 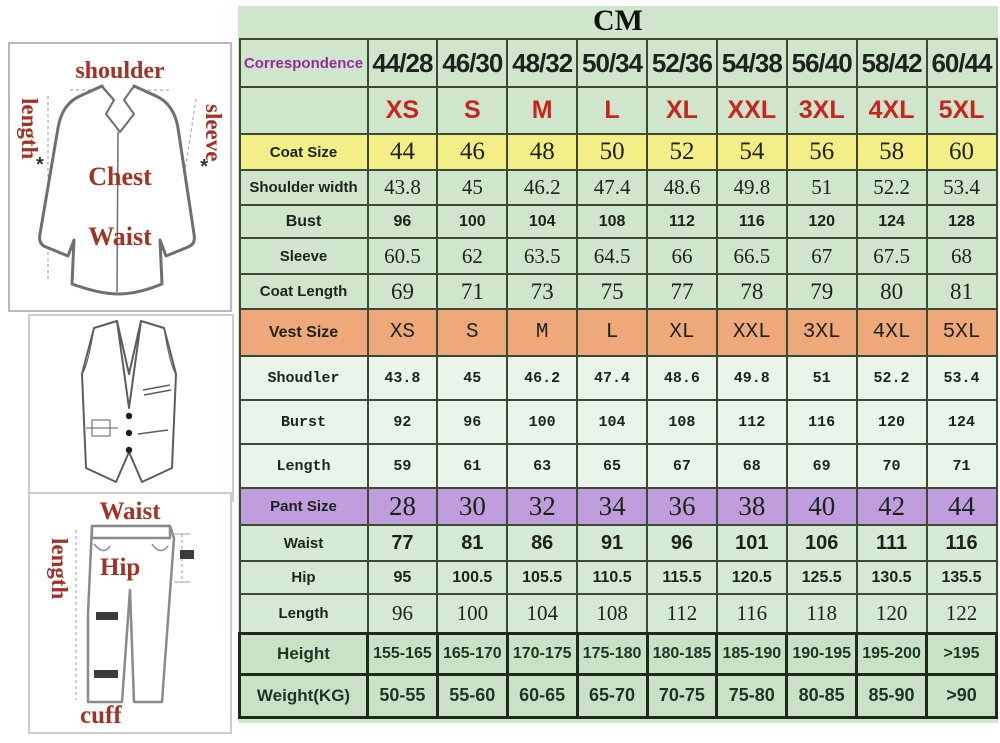 What do you see at coordinates (402, 221) in the screenshot?
I see `value-cell: 96` at bounding box center [402, 221].